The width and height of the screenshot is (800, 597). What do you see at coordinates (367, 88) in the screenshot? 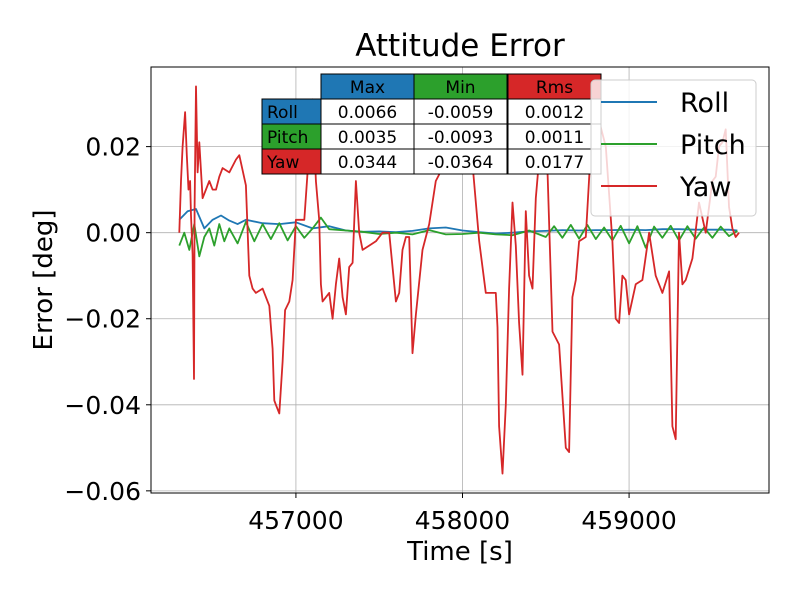
I see `table-header-label: Max` at bounding box center [367, 88].